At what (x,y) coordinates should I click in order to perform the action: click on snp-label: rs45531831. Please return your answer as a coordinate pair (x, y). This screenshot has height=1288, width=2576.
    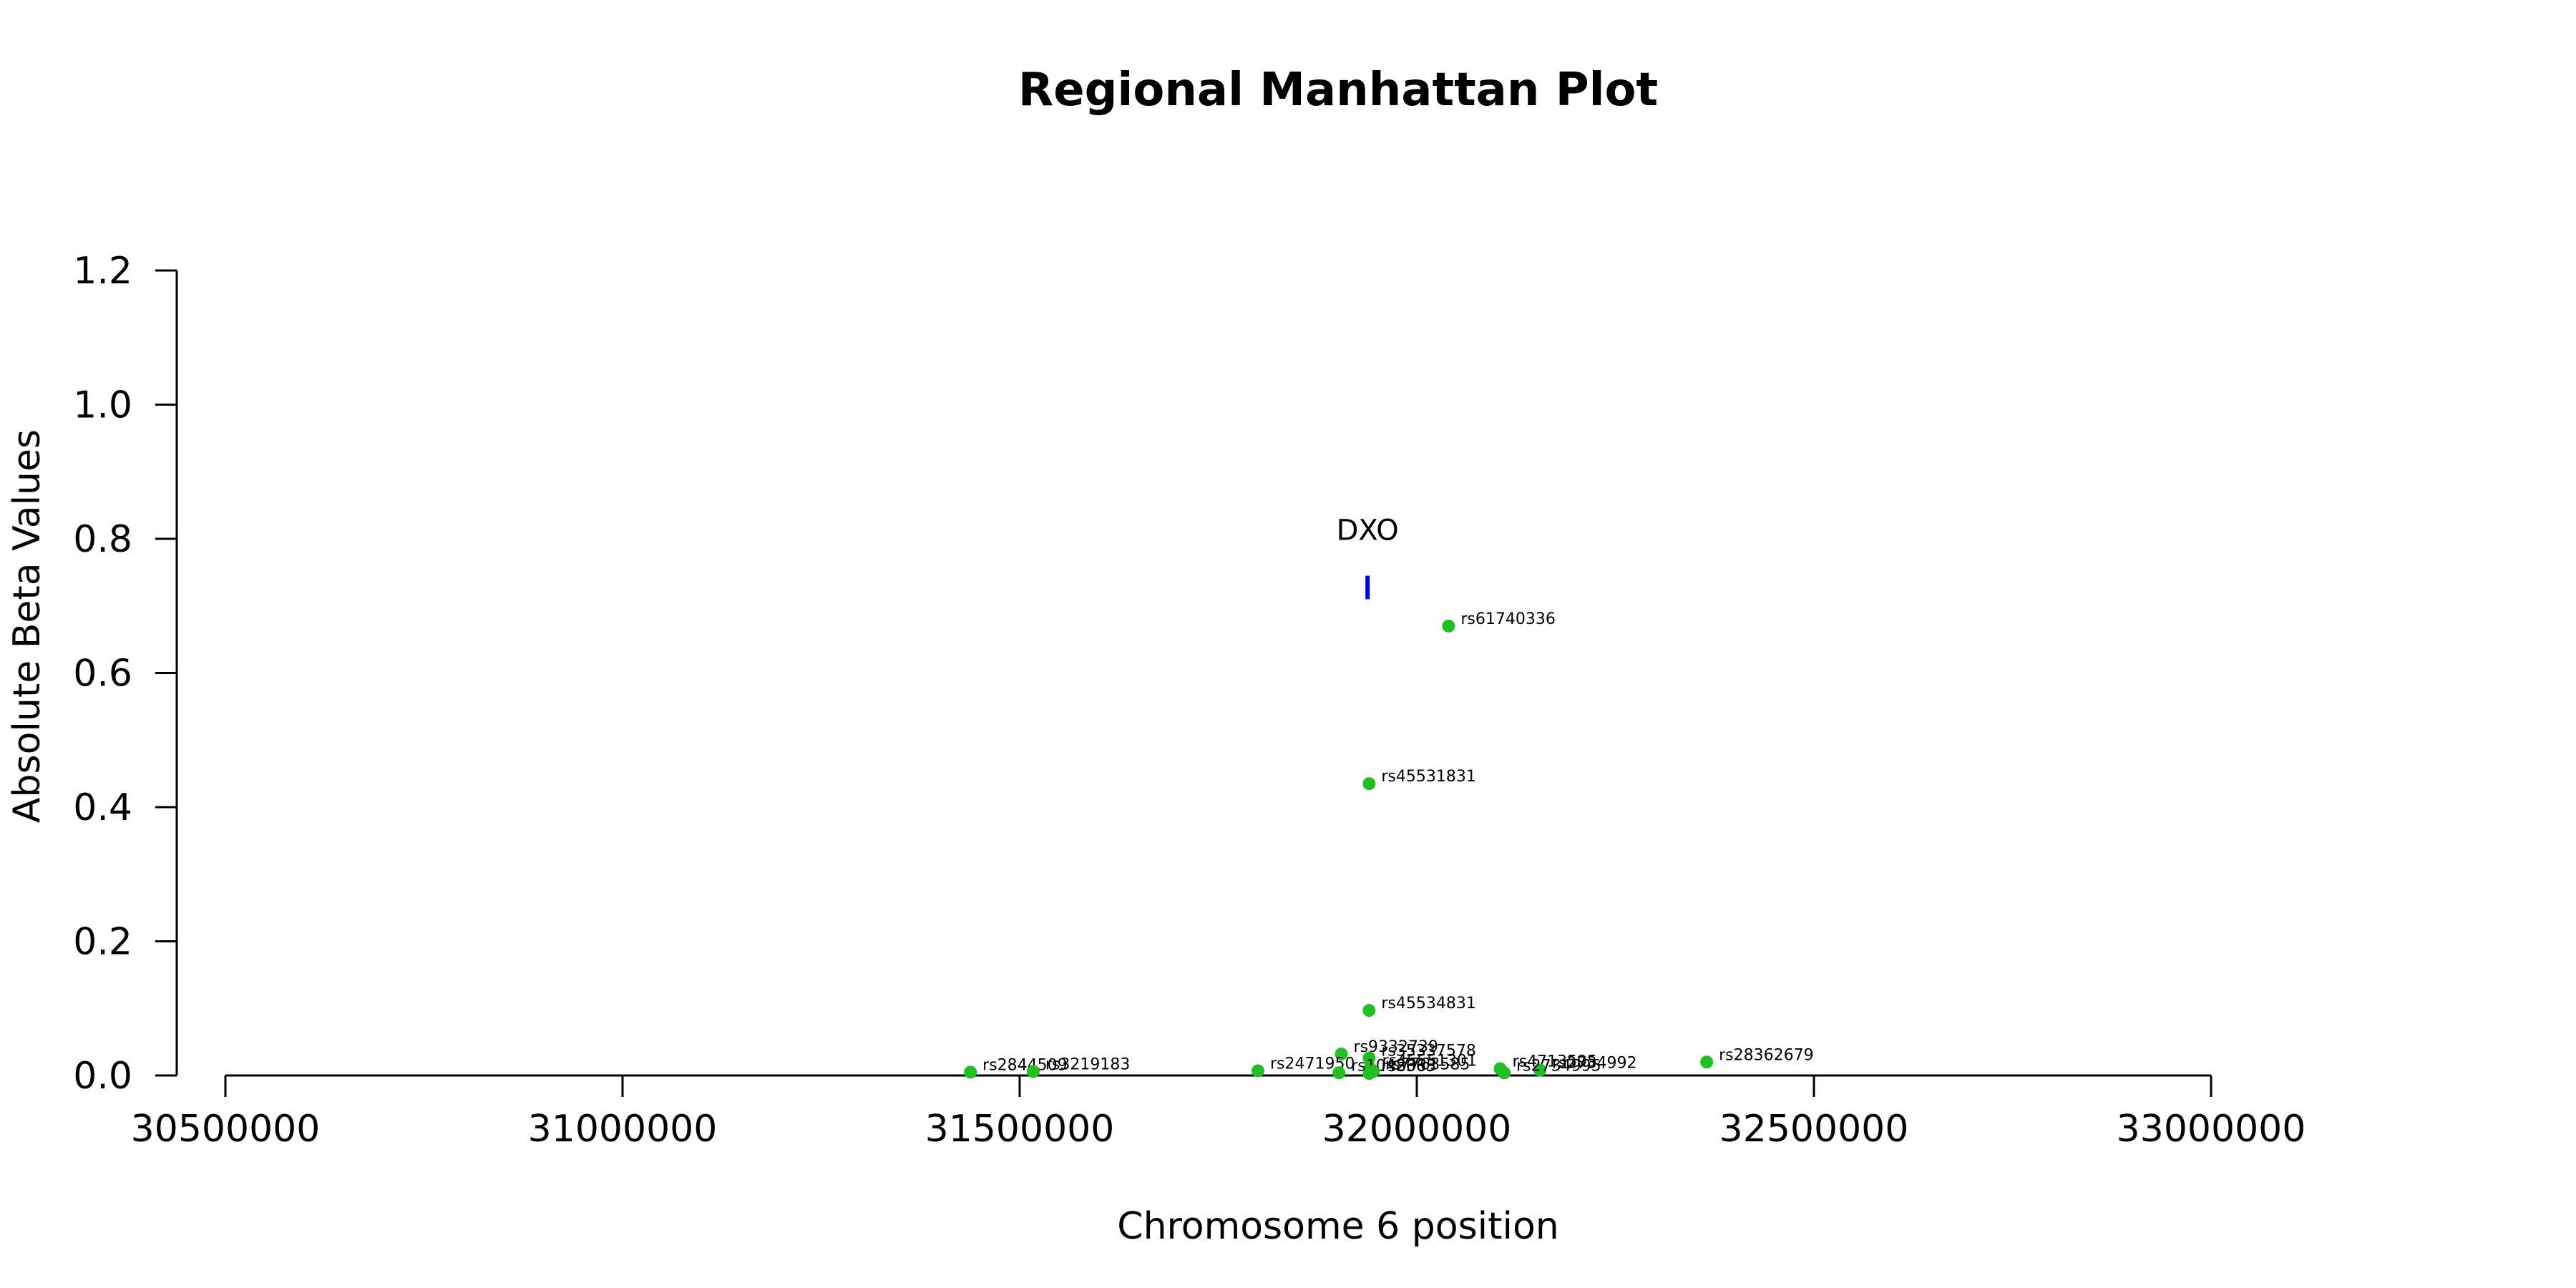
    Looking at the image, I should click on (1428, 777).